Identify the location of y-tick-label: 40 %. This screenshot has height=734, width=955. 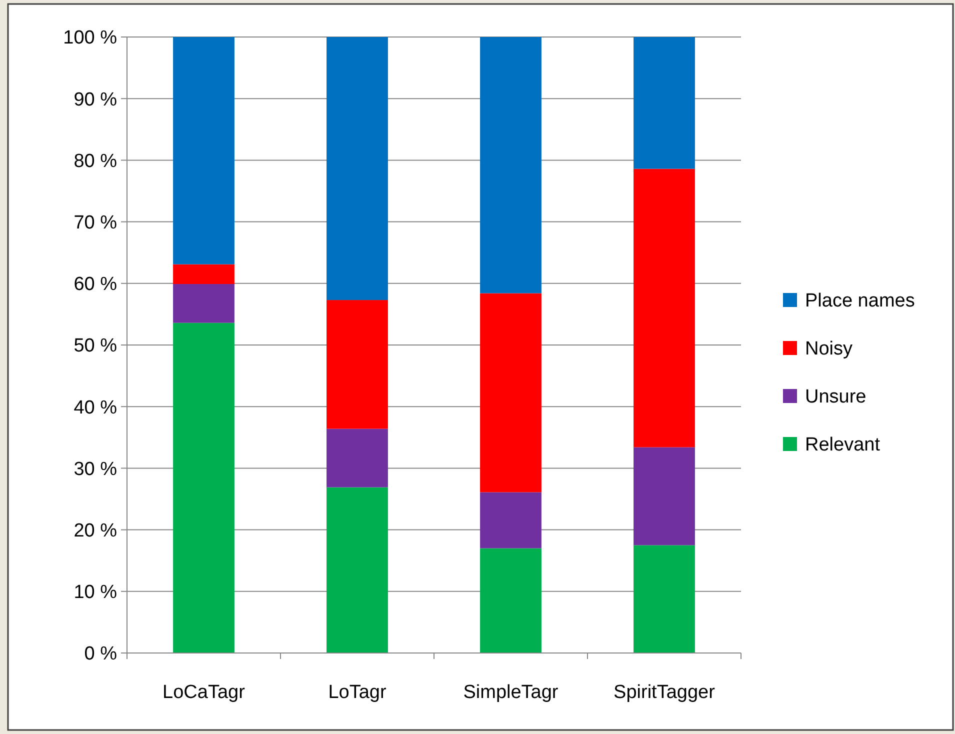
(96, 407).